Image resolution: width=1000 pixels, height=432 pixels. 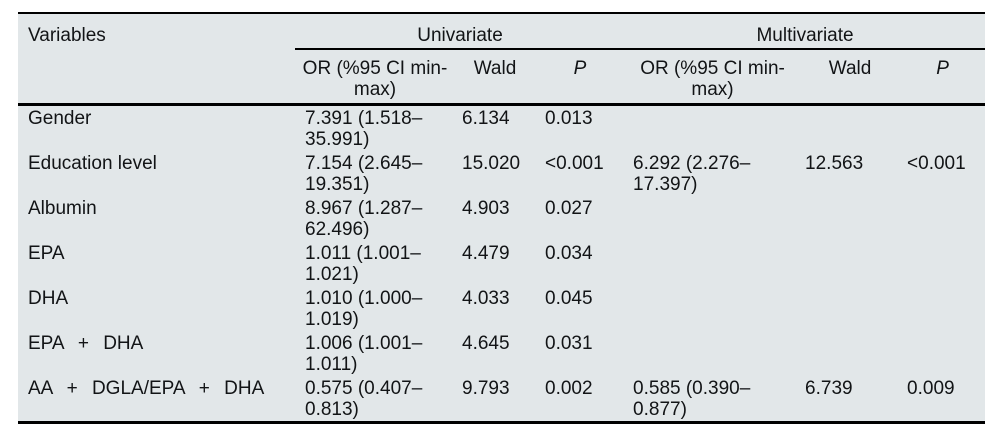 I want to click on univariate-or-cell: 1.006 (1.001–​1.011), so click(x=375, y=353).